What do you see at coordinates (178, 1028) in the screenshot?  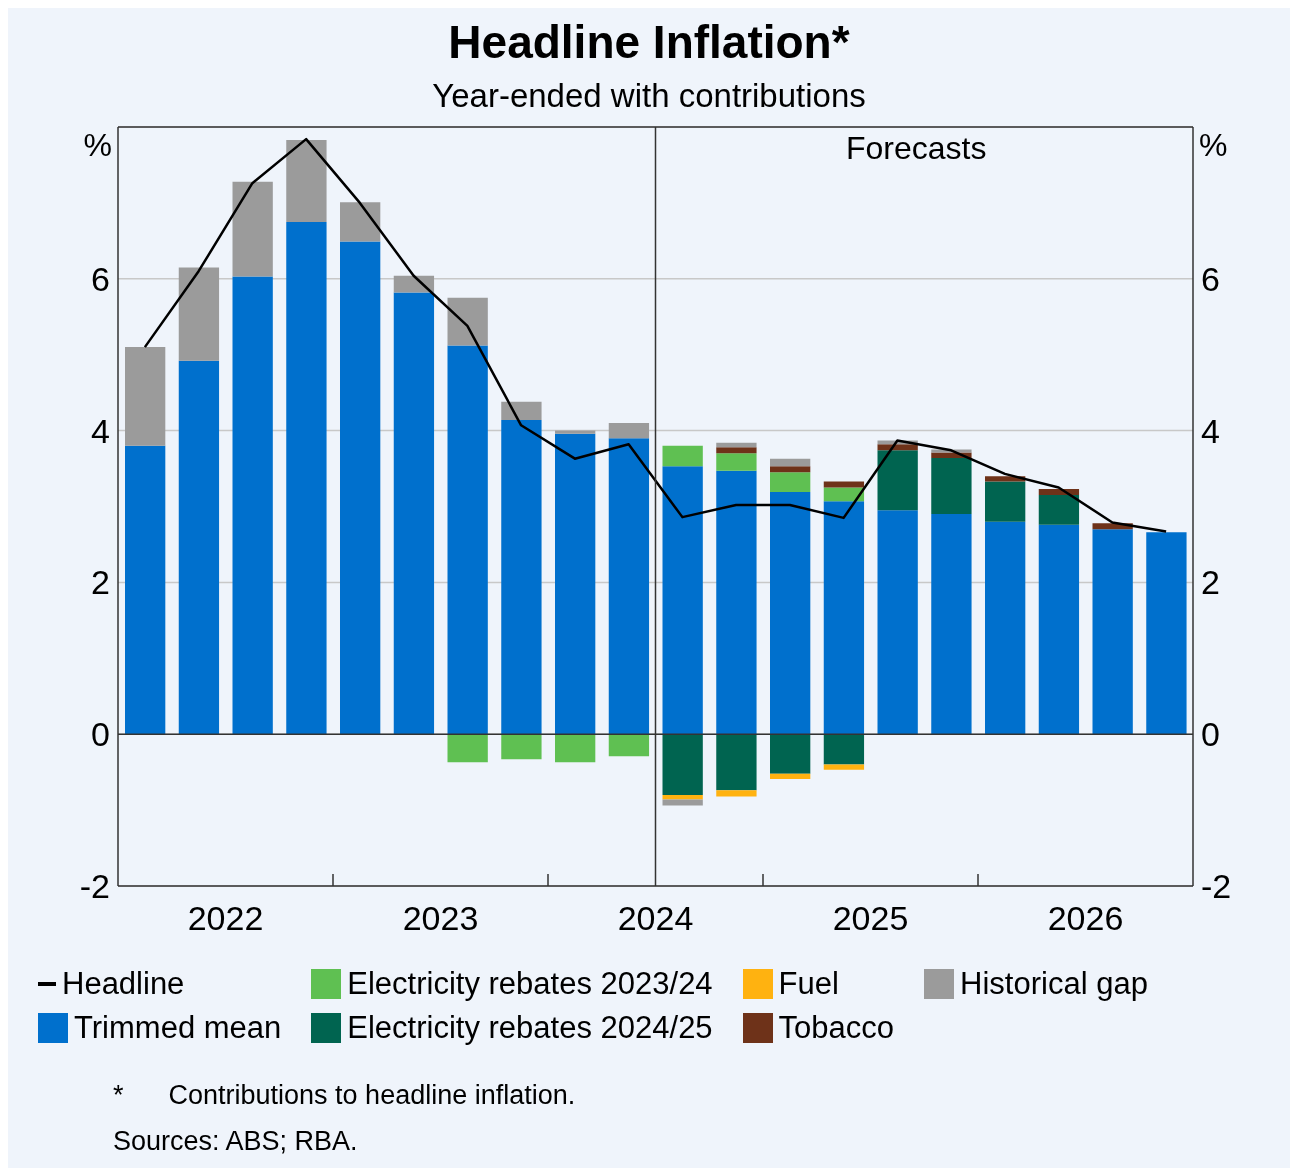 I see `legend-label: Trimmed mean` at bounding box center [178, 1028].